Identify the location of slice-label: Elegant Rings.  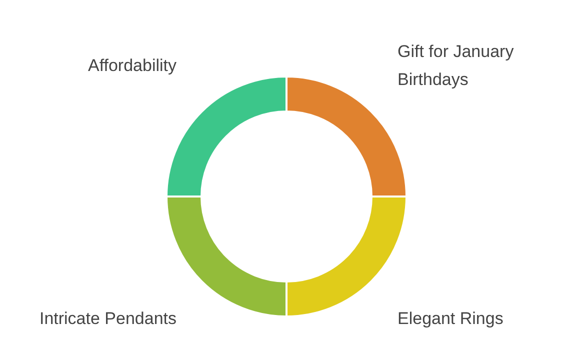
(451, 318).